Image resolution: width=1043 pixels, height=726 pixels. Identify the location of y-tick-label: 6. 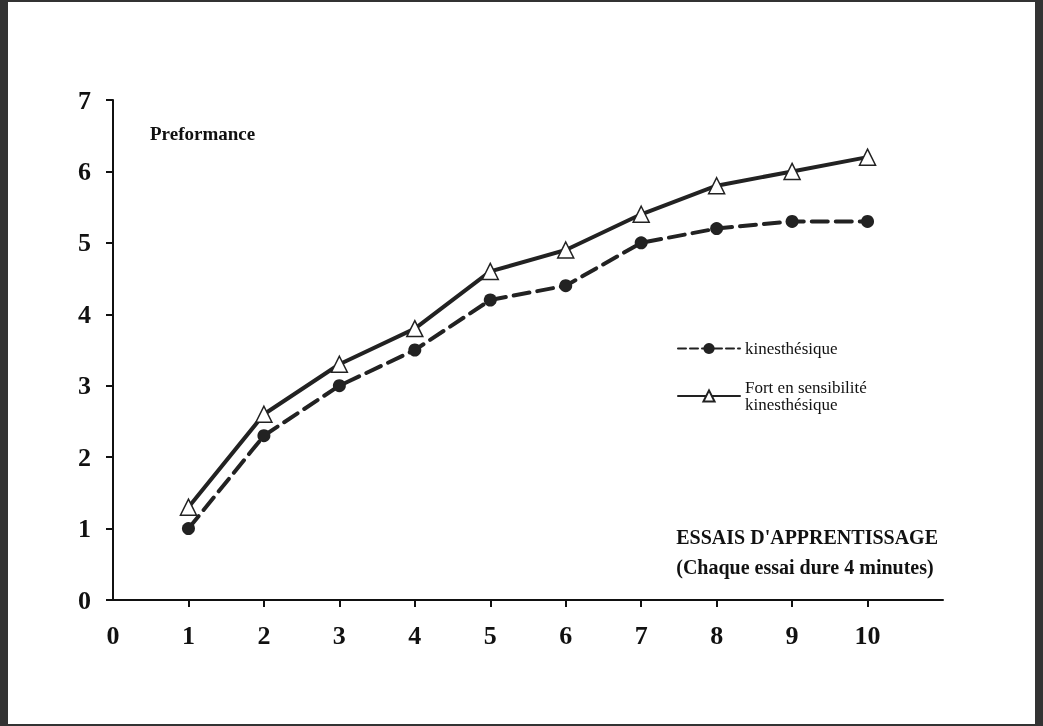
(84, 171).